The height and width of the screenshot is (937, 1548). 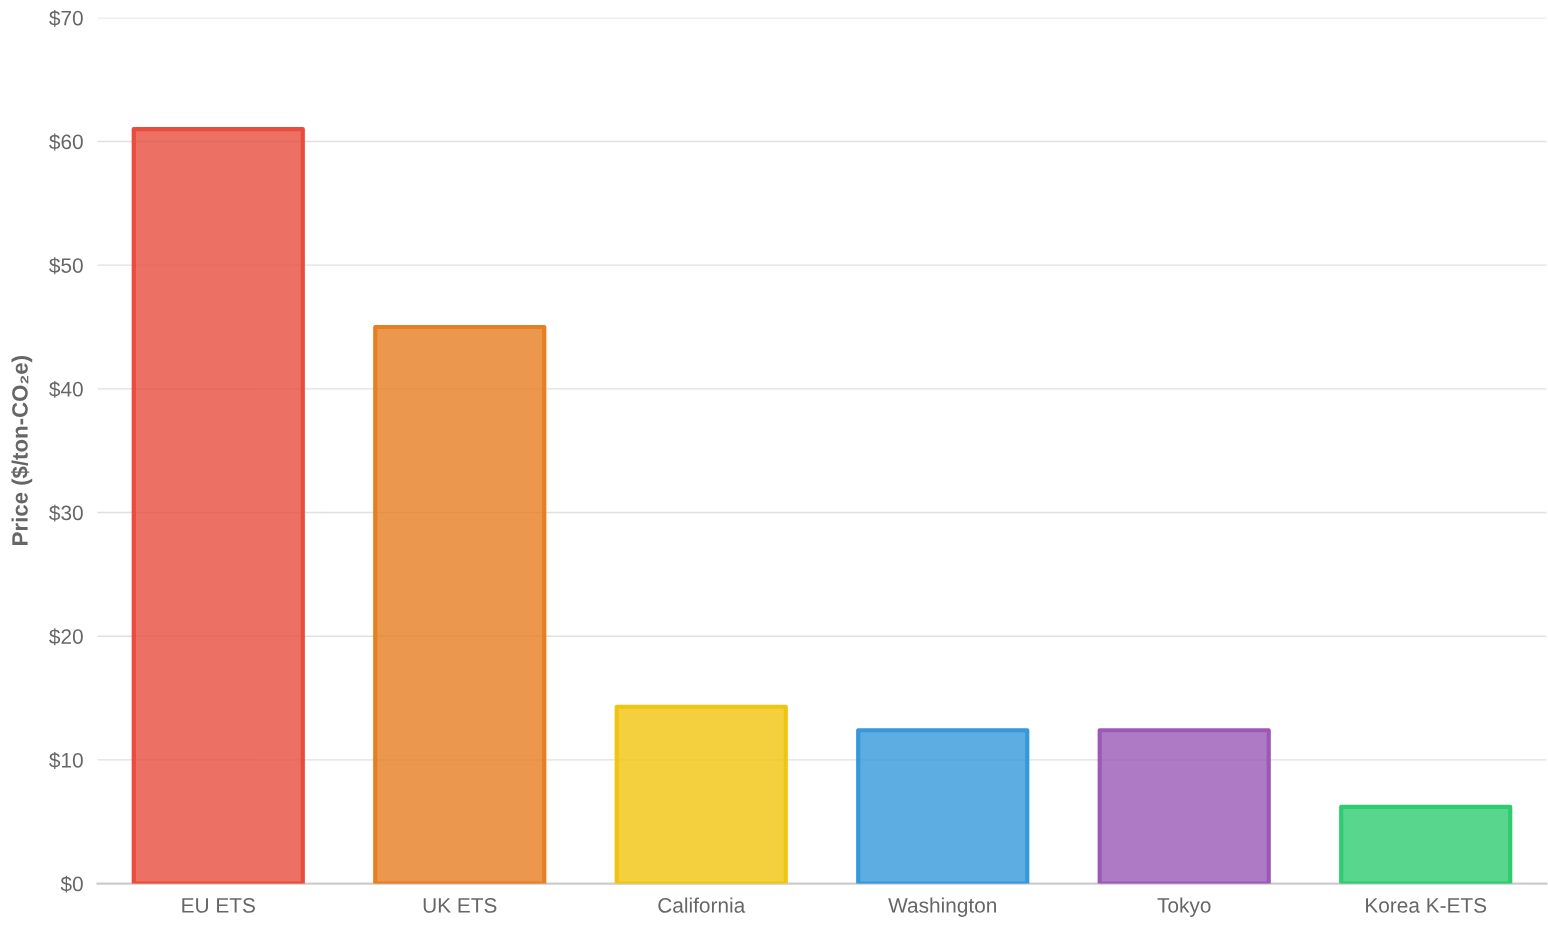 What do you see at coordinates (66, 389) in the screenshot?
I see `y-tick-label: $40` at bounding box center [66, 389].